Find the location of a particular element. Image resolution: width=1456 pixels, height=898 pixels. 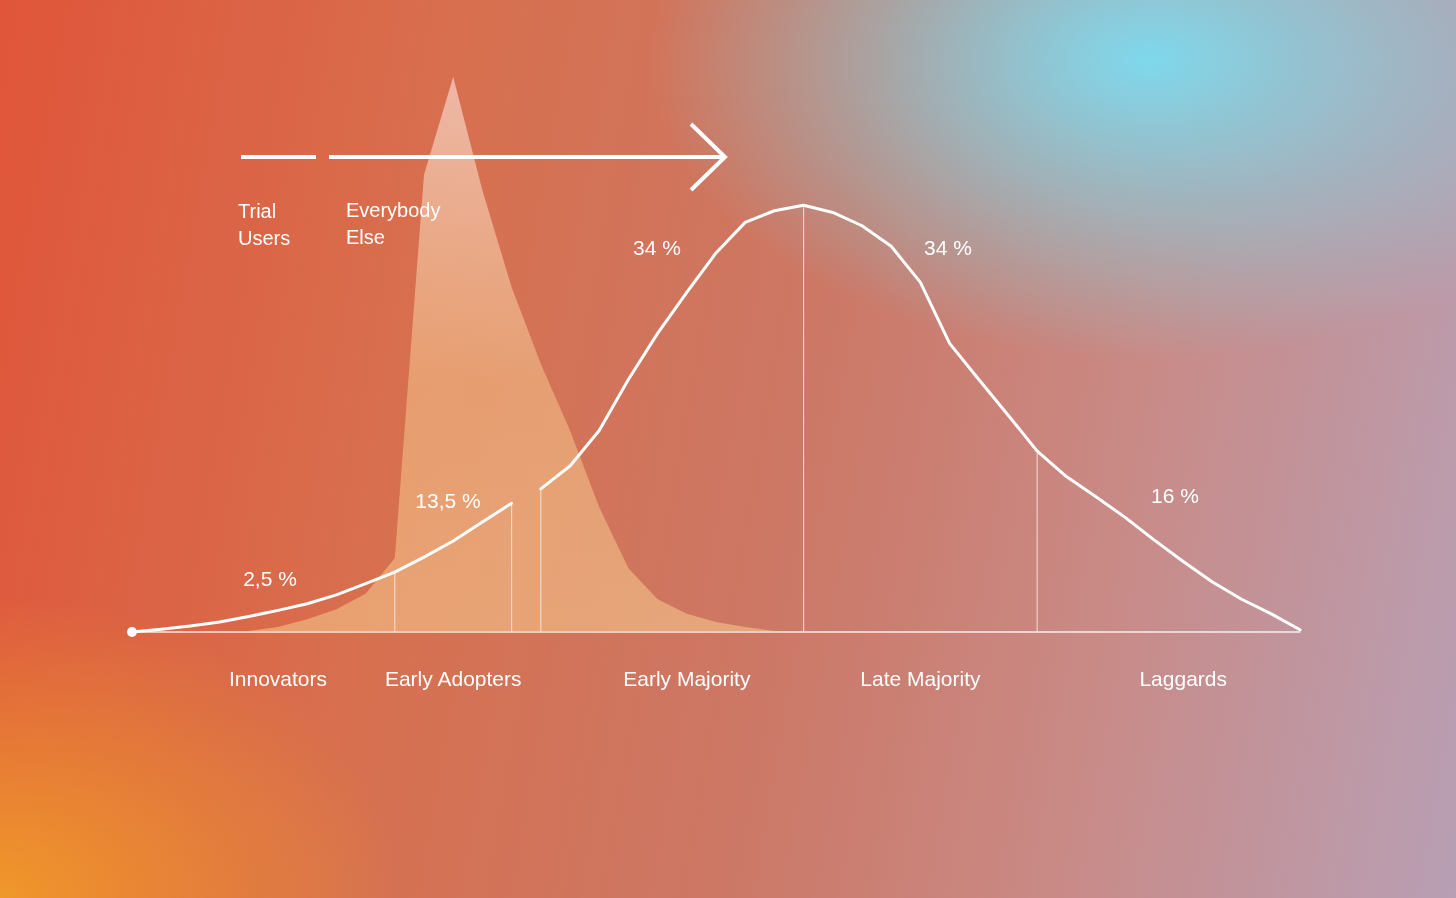

x-tick-label: Innovators is located at coordinates (278, 678).